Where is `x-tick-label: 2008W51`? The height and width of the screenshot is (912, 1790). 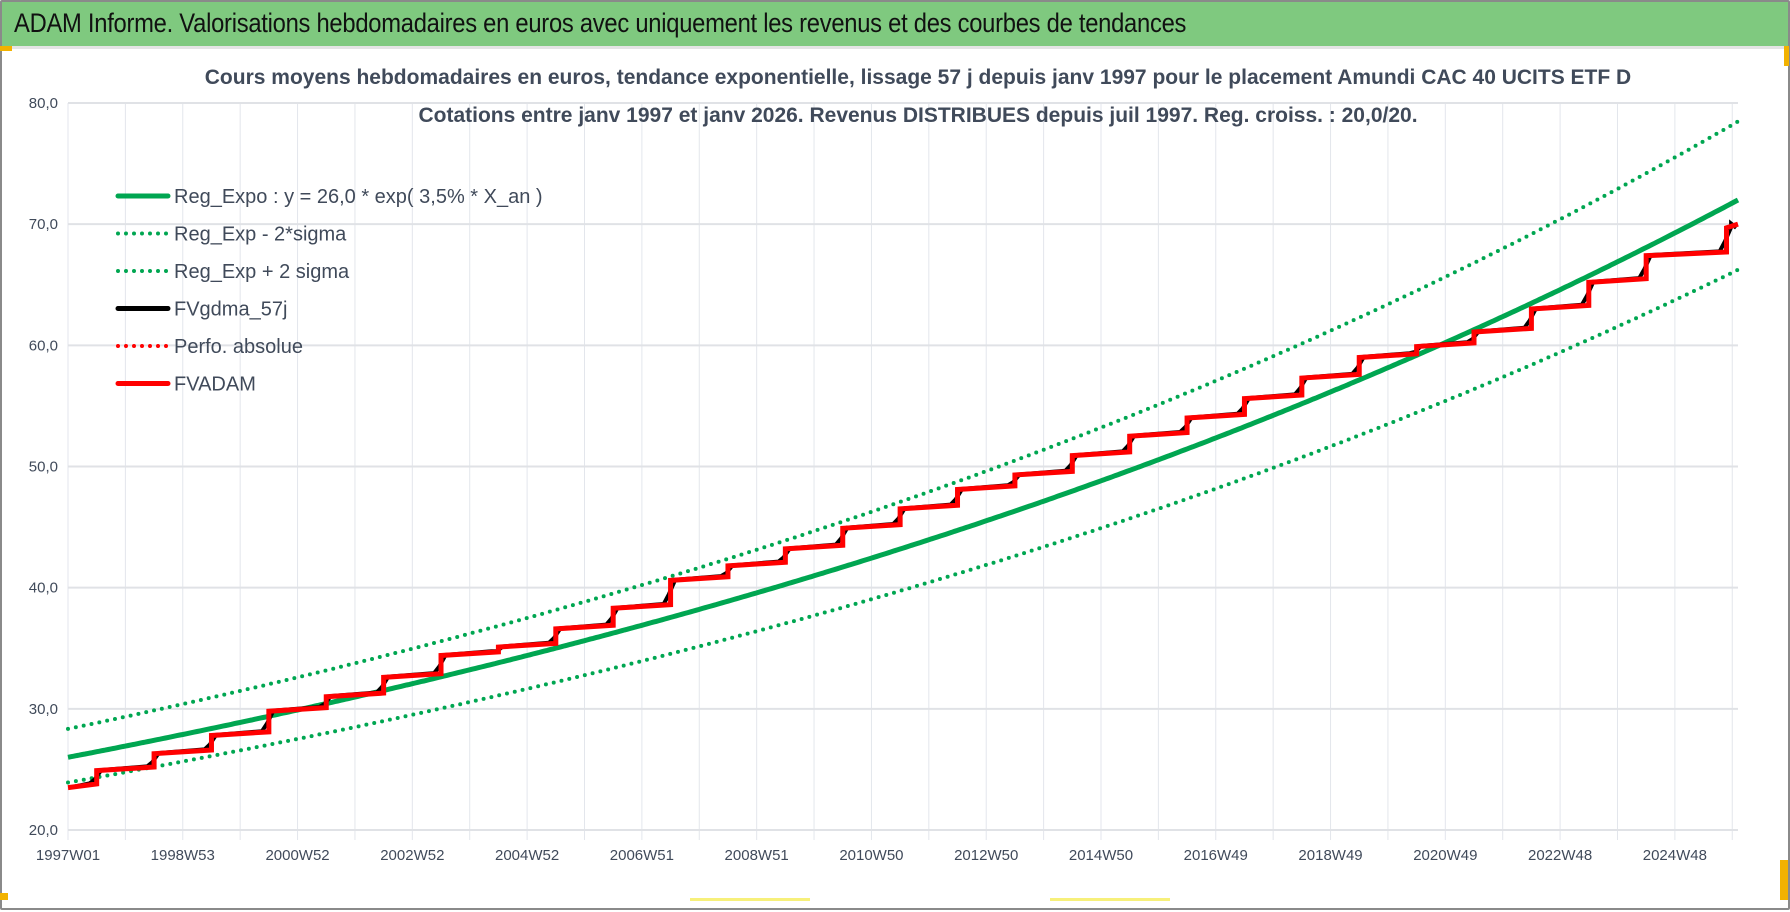 x-tick-label: 2008W51 is located at coordinates (757, 855).